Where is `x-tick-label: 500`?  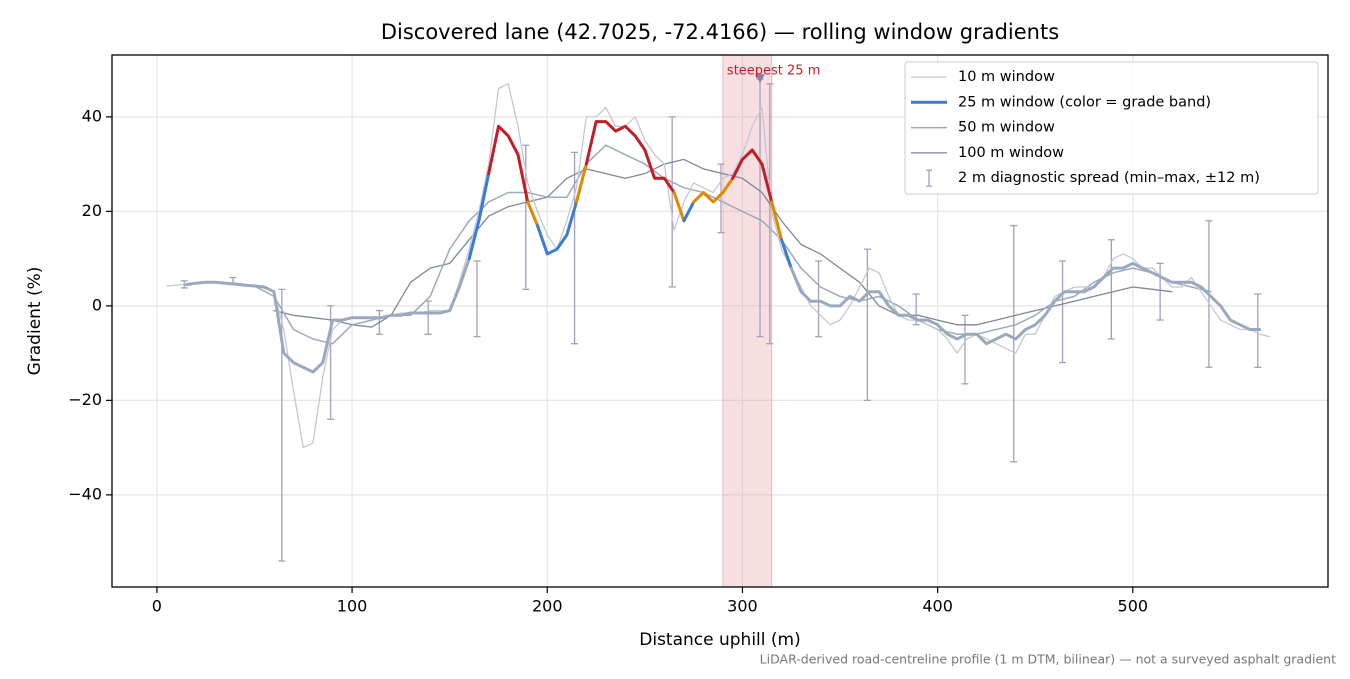
x-tick-label: 500 is located at coordinates (1133, 606).